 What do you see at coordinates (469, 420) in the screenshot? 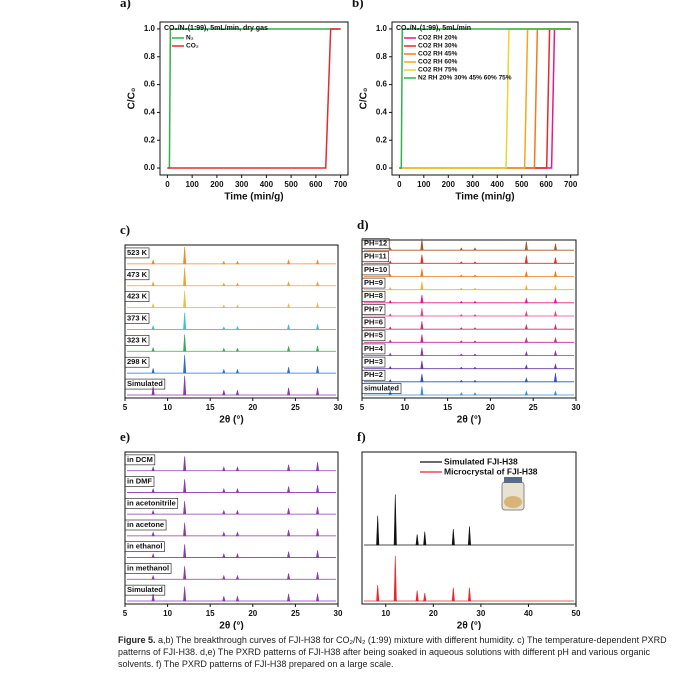
I see `x-axis-label: 2θ (°)` at bounding box center [469, 420].